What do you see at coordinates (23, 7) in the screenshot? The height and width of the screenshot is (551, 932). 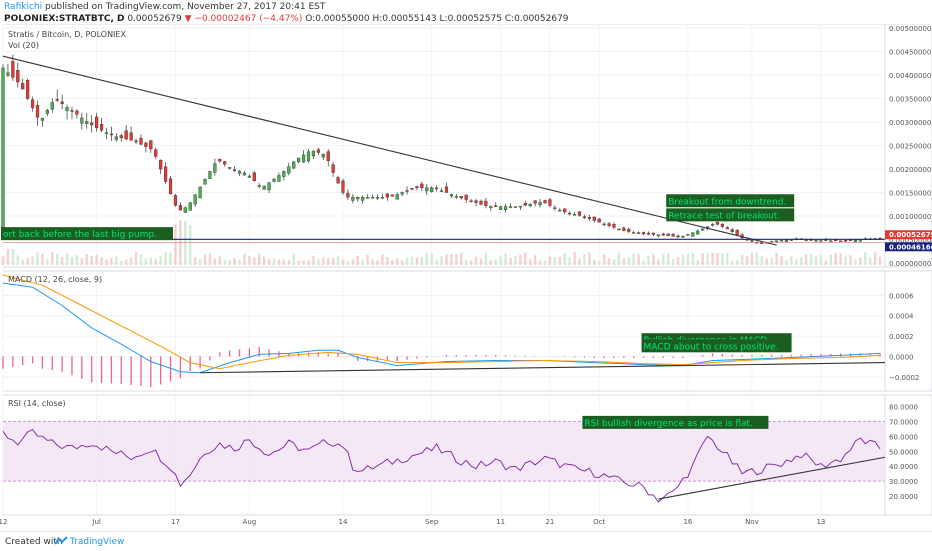 I see `author-link: Rafikichi` at bounding box center [23, 7].